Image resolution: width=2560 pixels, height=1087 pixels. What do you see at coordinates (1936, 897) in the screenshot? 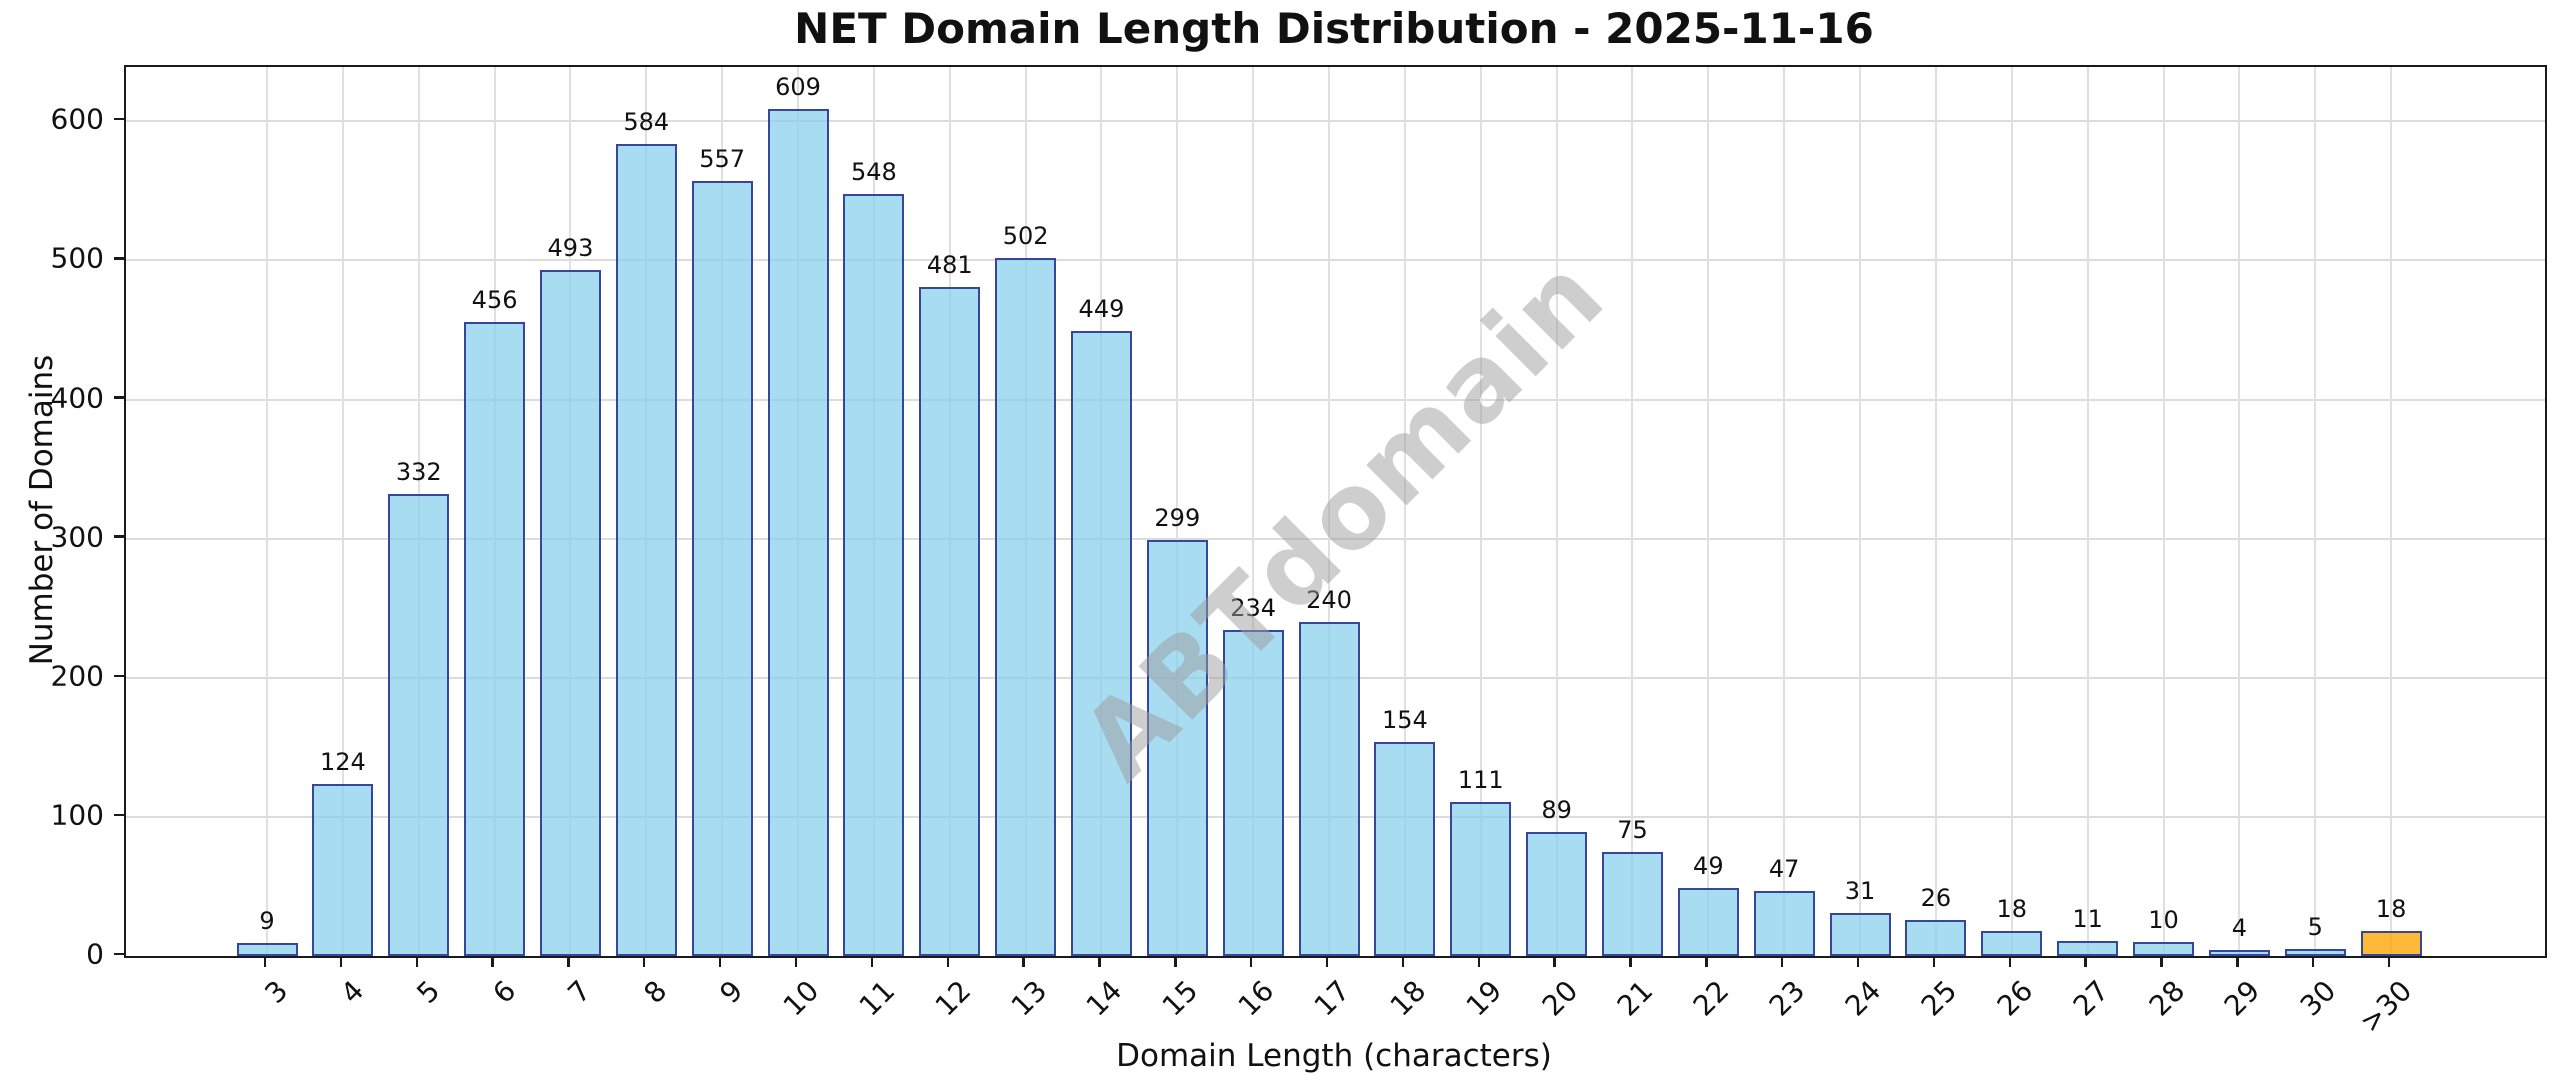
I see `bar-value-label: 26` at bounding box center [1936, 897].